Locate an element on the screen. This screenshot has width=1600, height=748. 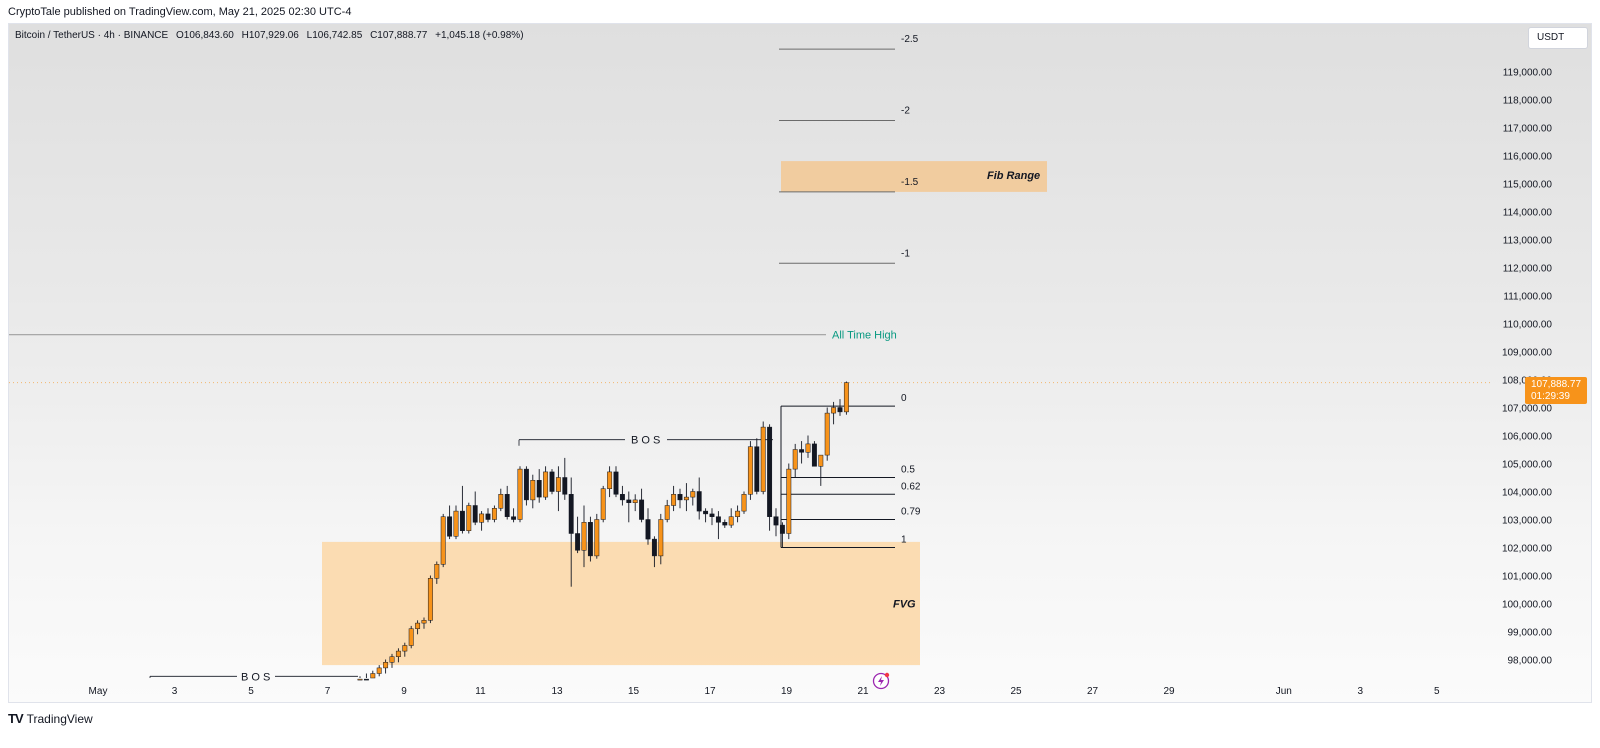
fib-level-label: -1.5 is located at coordinates (910, 182).